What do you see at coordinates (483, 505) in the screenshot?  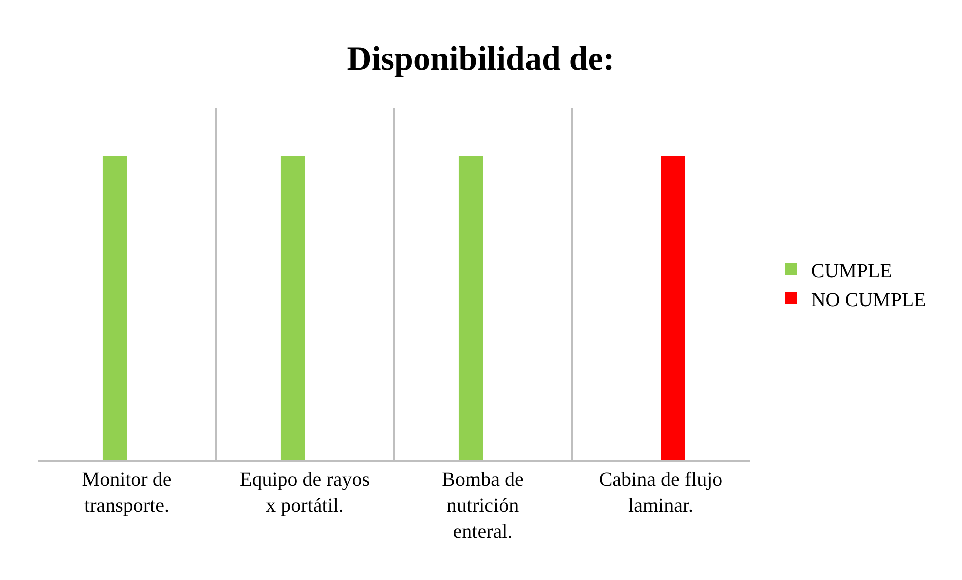 I see `x-tick-label: Bomba de nutrición enteral.` at bounding box center [483, 505].